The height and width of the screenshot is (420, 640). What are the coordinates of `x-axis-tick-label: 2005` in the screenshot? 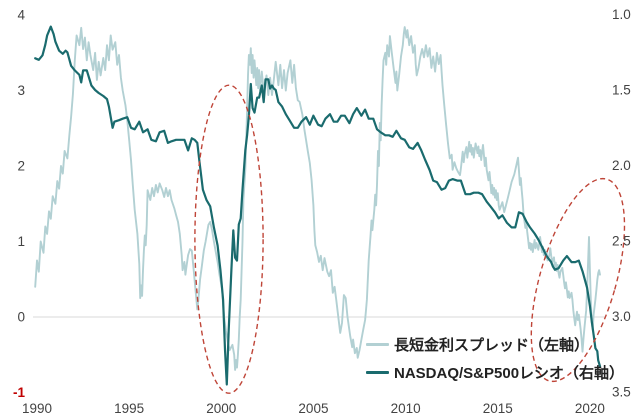 It's located at (313, 408).